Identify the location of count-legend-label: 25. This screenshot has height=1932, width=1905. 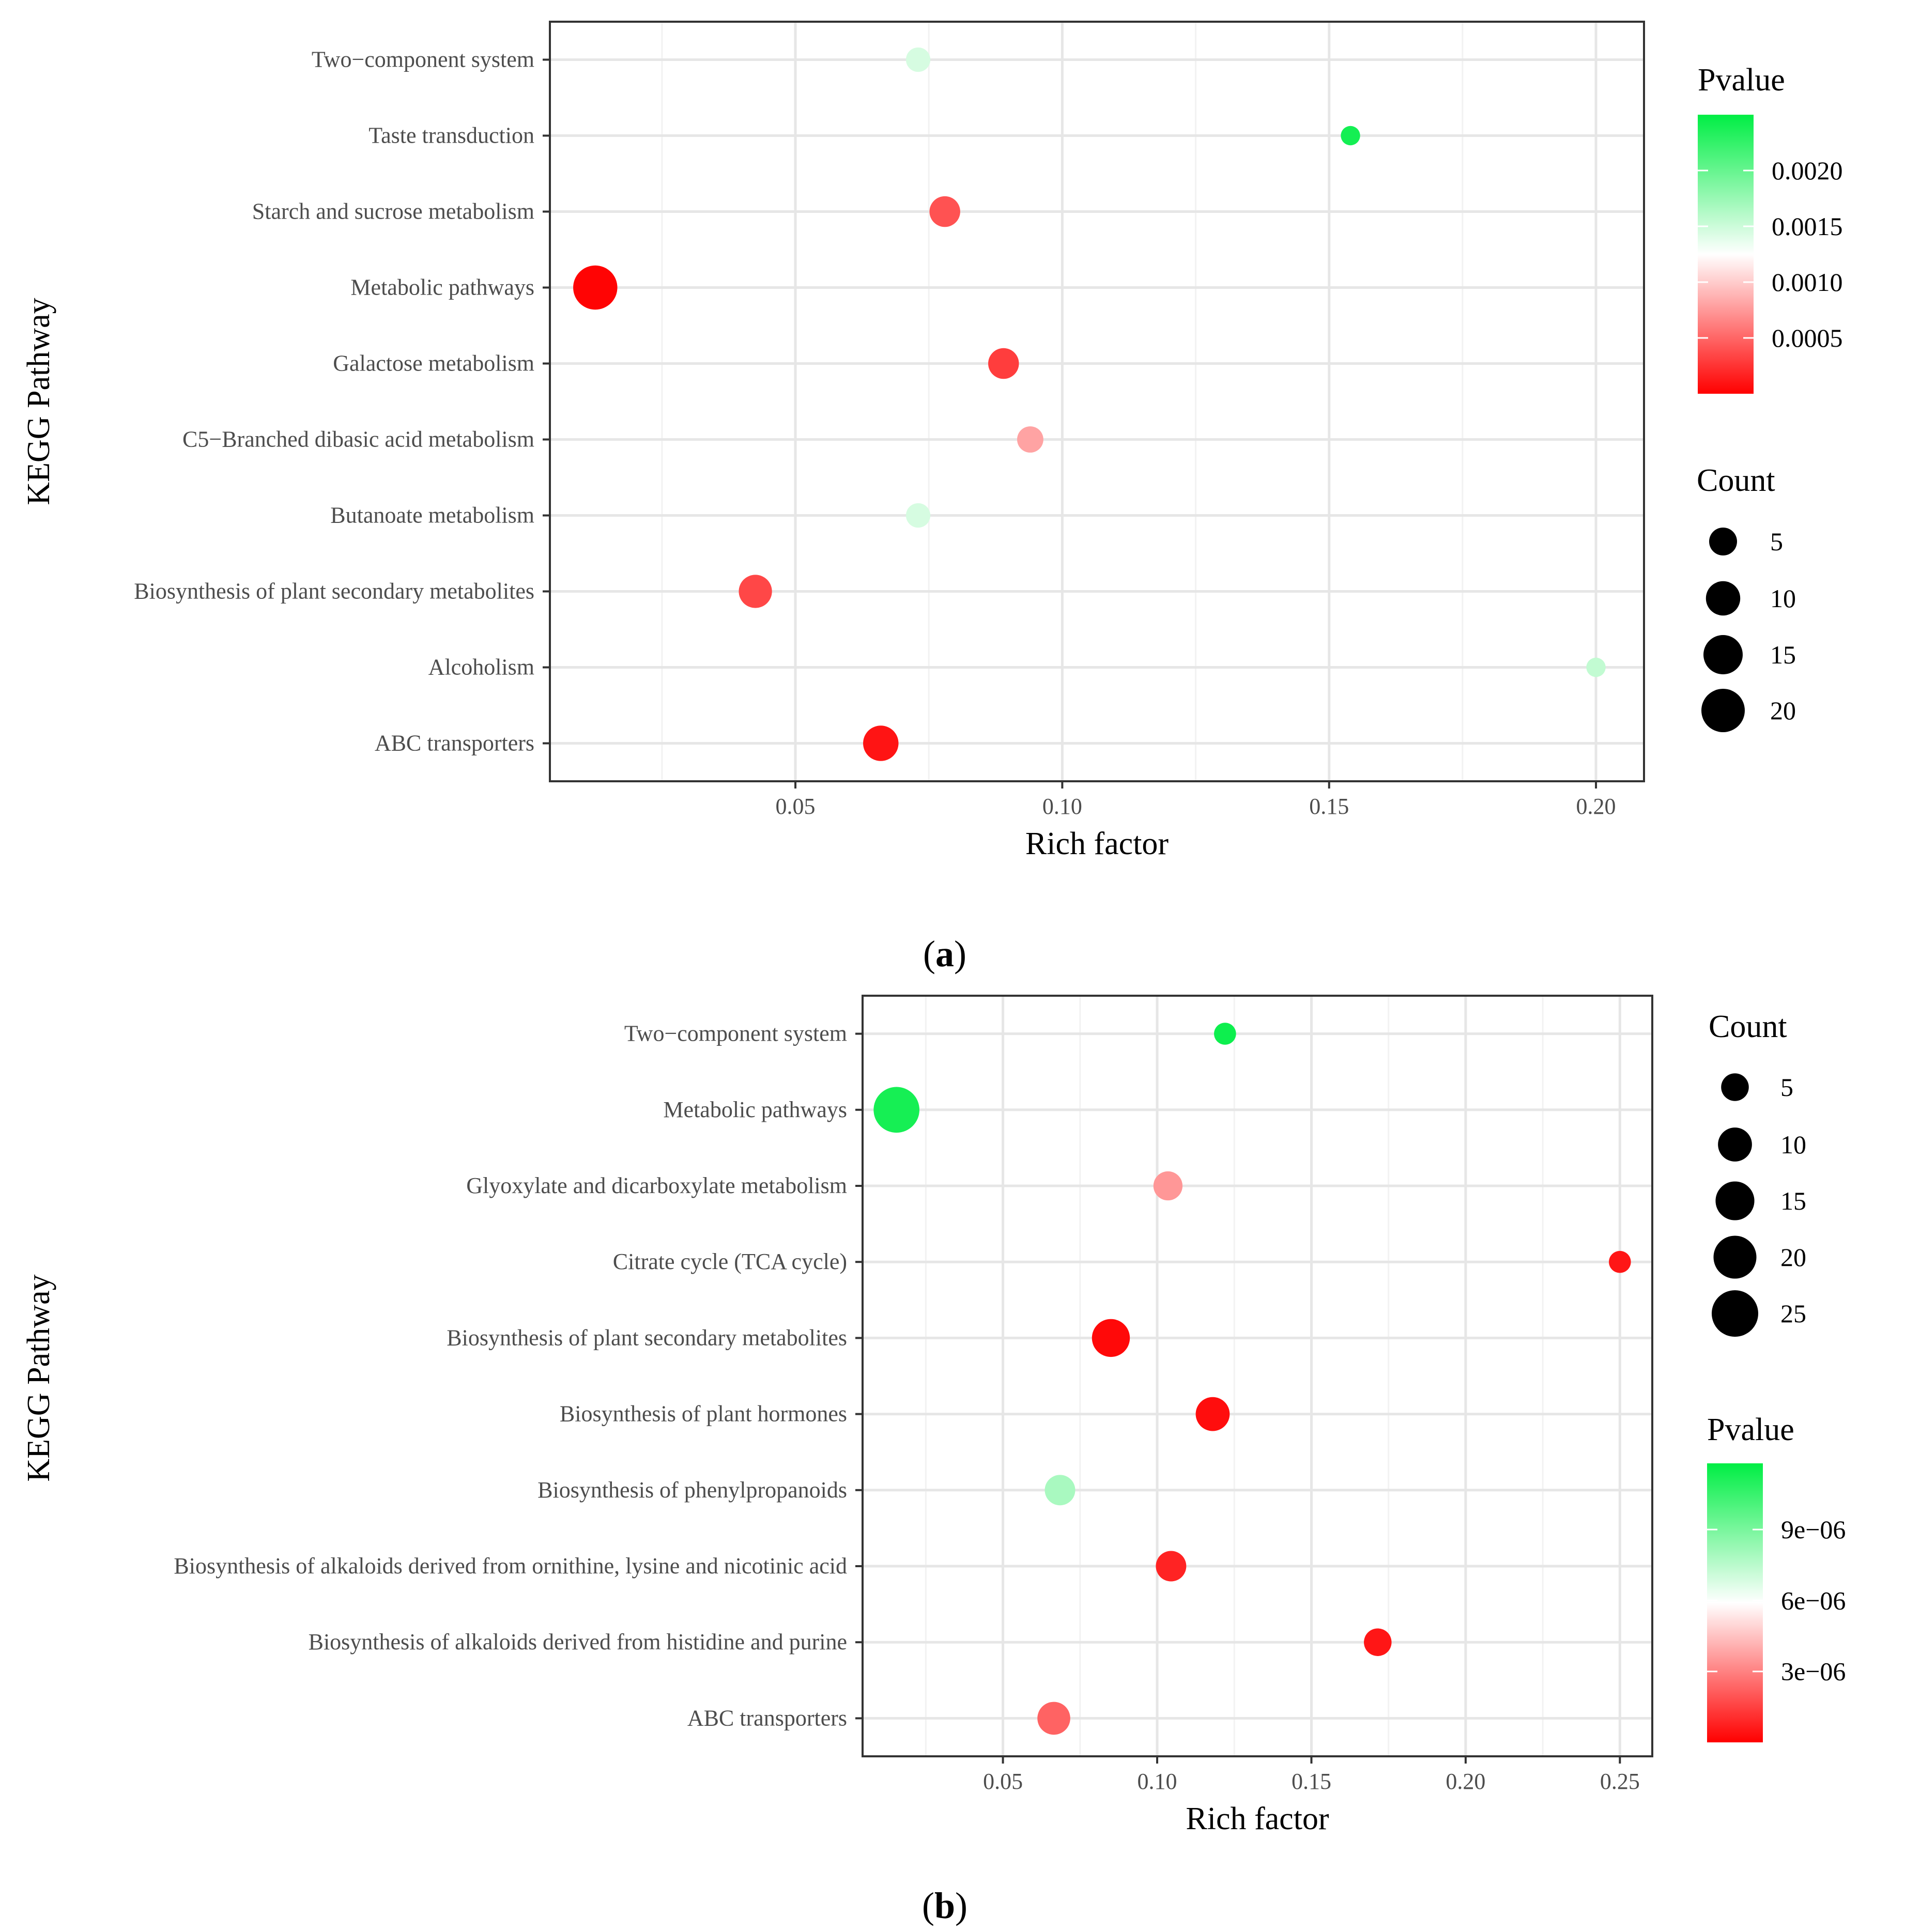
(1793, 1313).